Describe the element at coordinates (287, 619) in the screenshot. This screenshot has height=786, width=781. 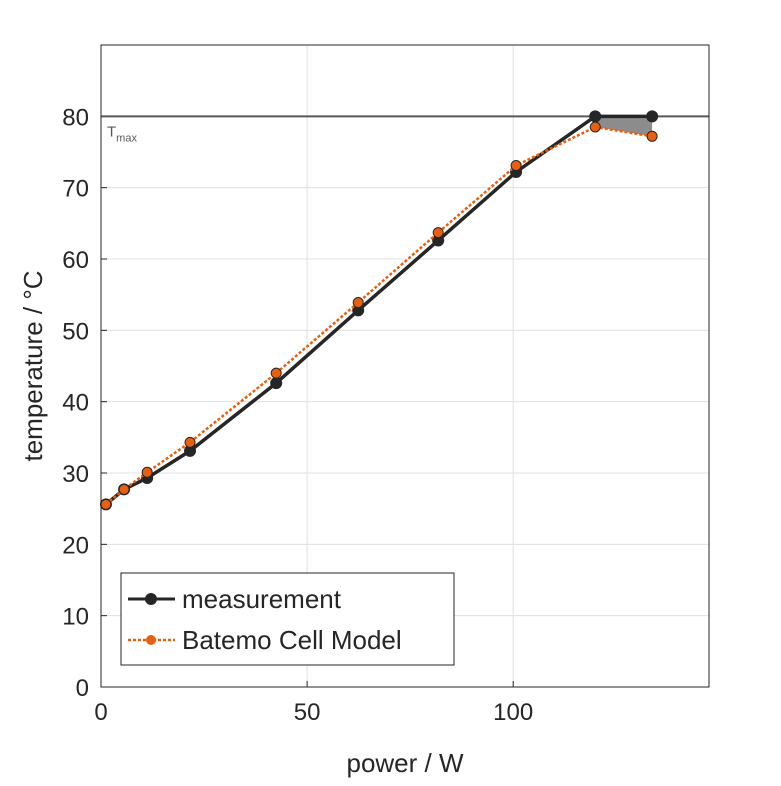
I see `legend: measurement Batemo Cell Model` at that location.